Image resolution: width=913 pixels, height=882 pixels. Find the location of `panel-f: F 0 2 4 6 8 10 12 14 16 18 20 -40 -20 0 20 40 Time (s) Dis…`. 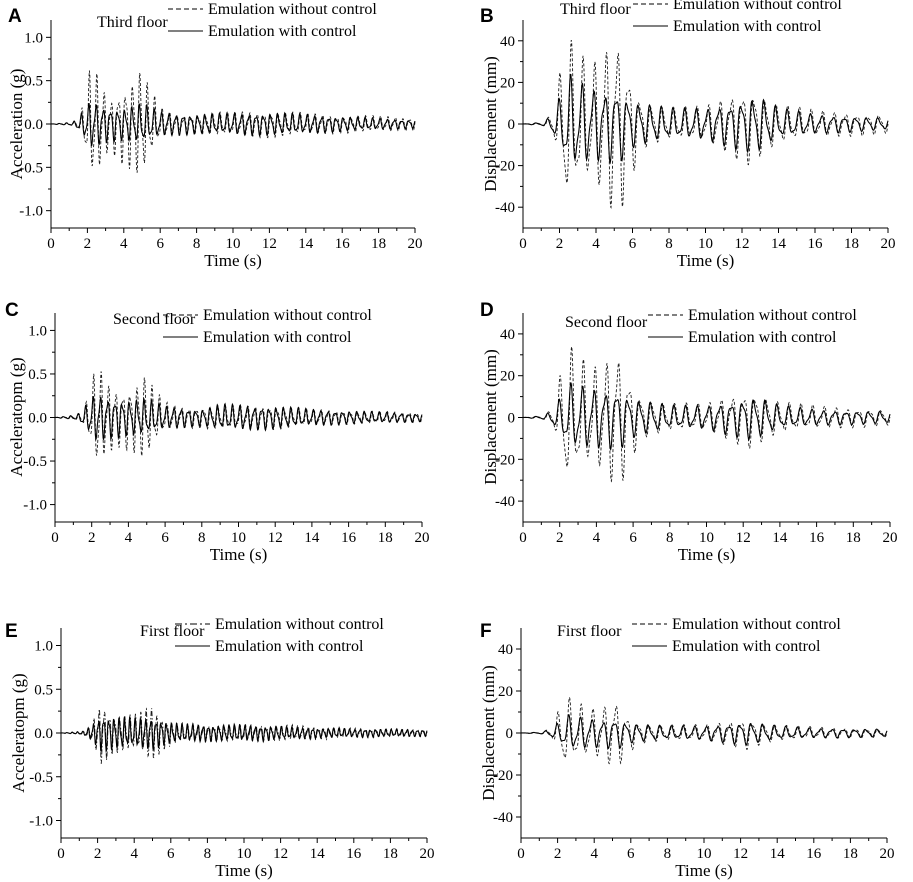

panel-f: F 0 2 4 6 8 10 12 14 16 18 20 -40 -20 0 20 40 Time (s) Dis… is located at coordinates (687, 748).